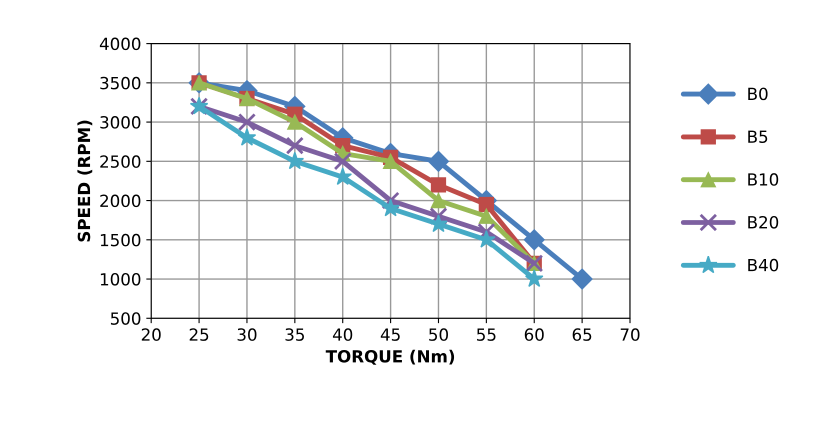  Describe the element at coordinates (295, 334) in the screenshot. I see `x-tick-label: 35` at that location.